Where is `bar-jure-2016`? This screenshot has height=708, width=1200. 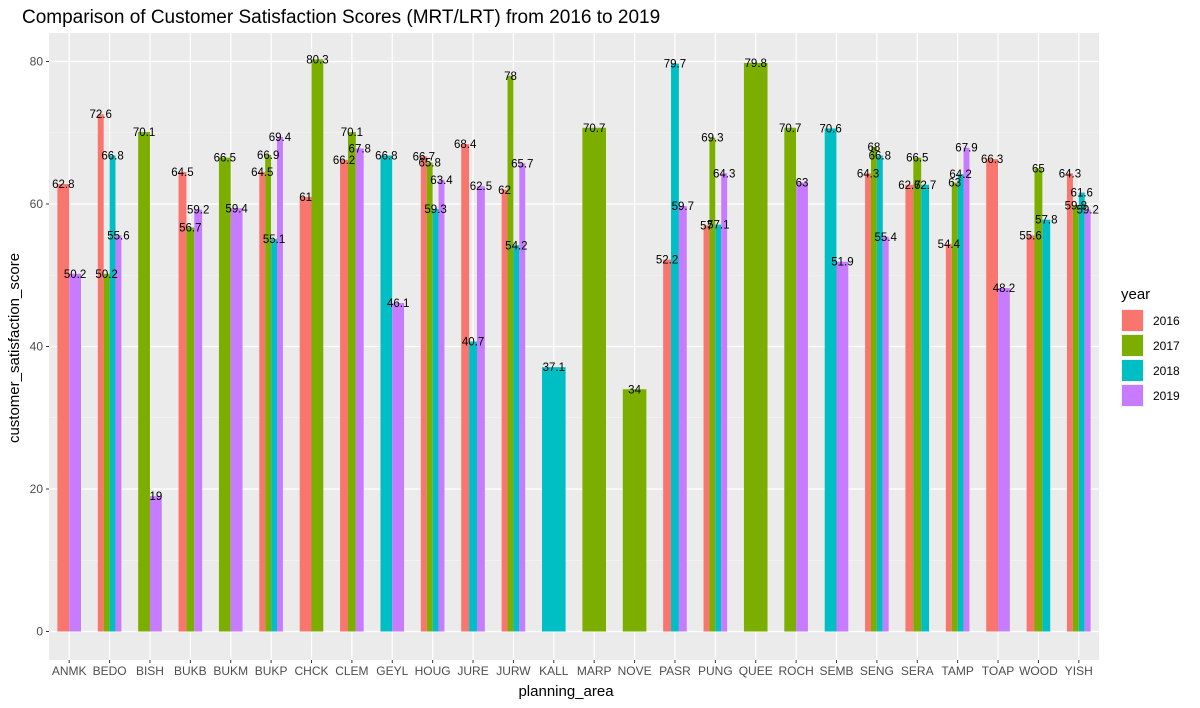 bar-jure-2016 is located at coordinates (465, 388).